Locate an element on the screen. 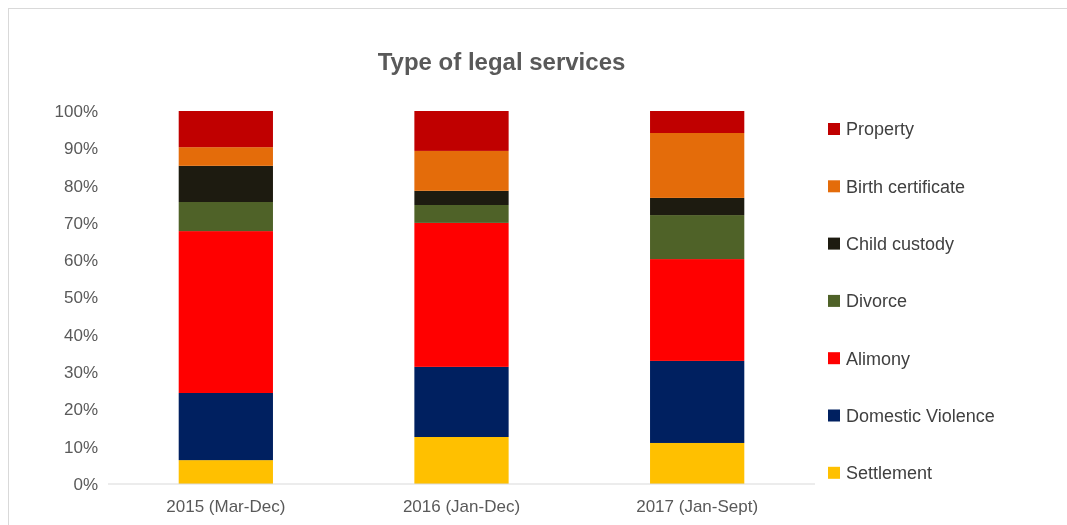 The height and width of the screenshot is (525, 1067). legend-label: Property is located at coordinates (880, 129).